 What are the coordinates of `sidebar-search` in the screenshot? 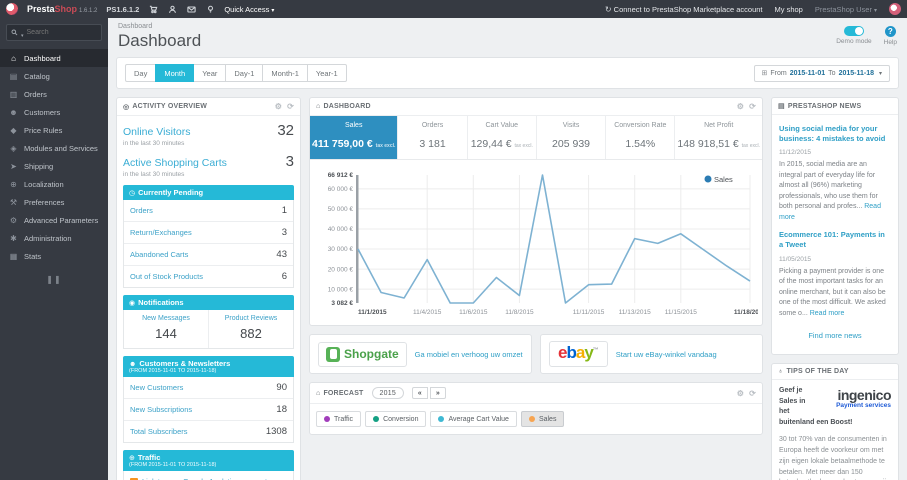 It's located at (54, 32).